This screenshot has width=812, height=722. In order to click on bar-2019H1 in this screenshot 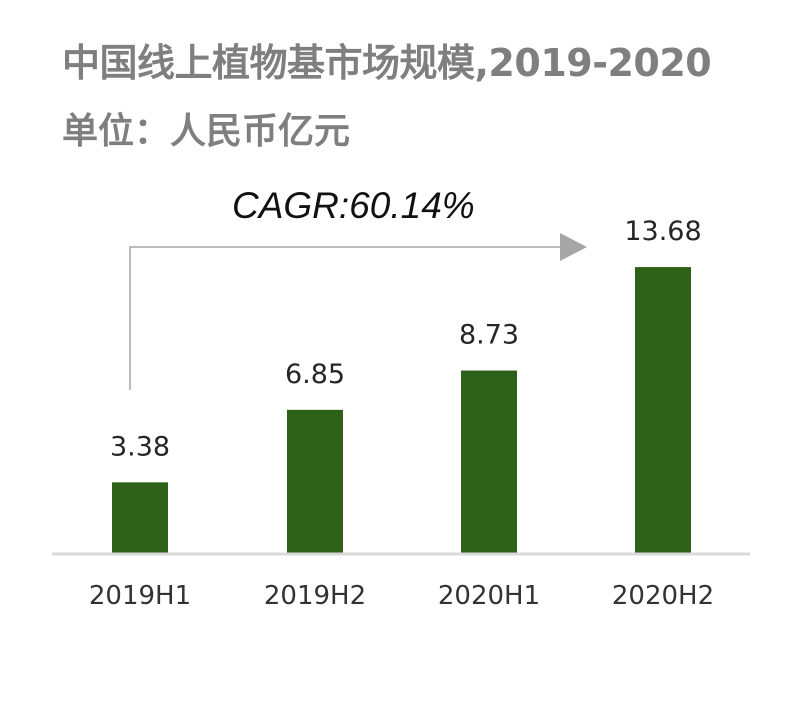, I will do `click(140, 517)`.